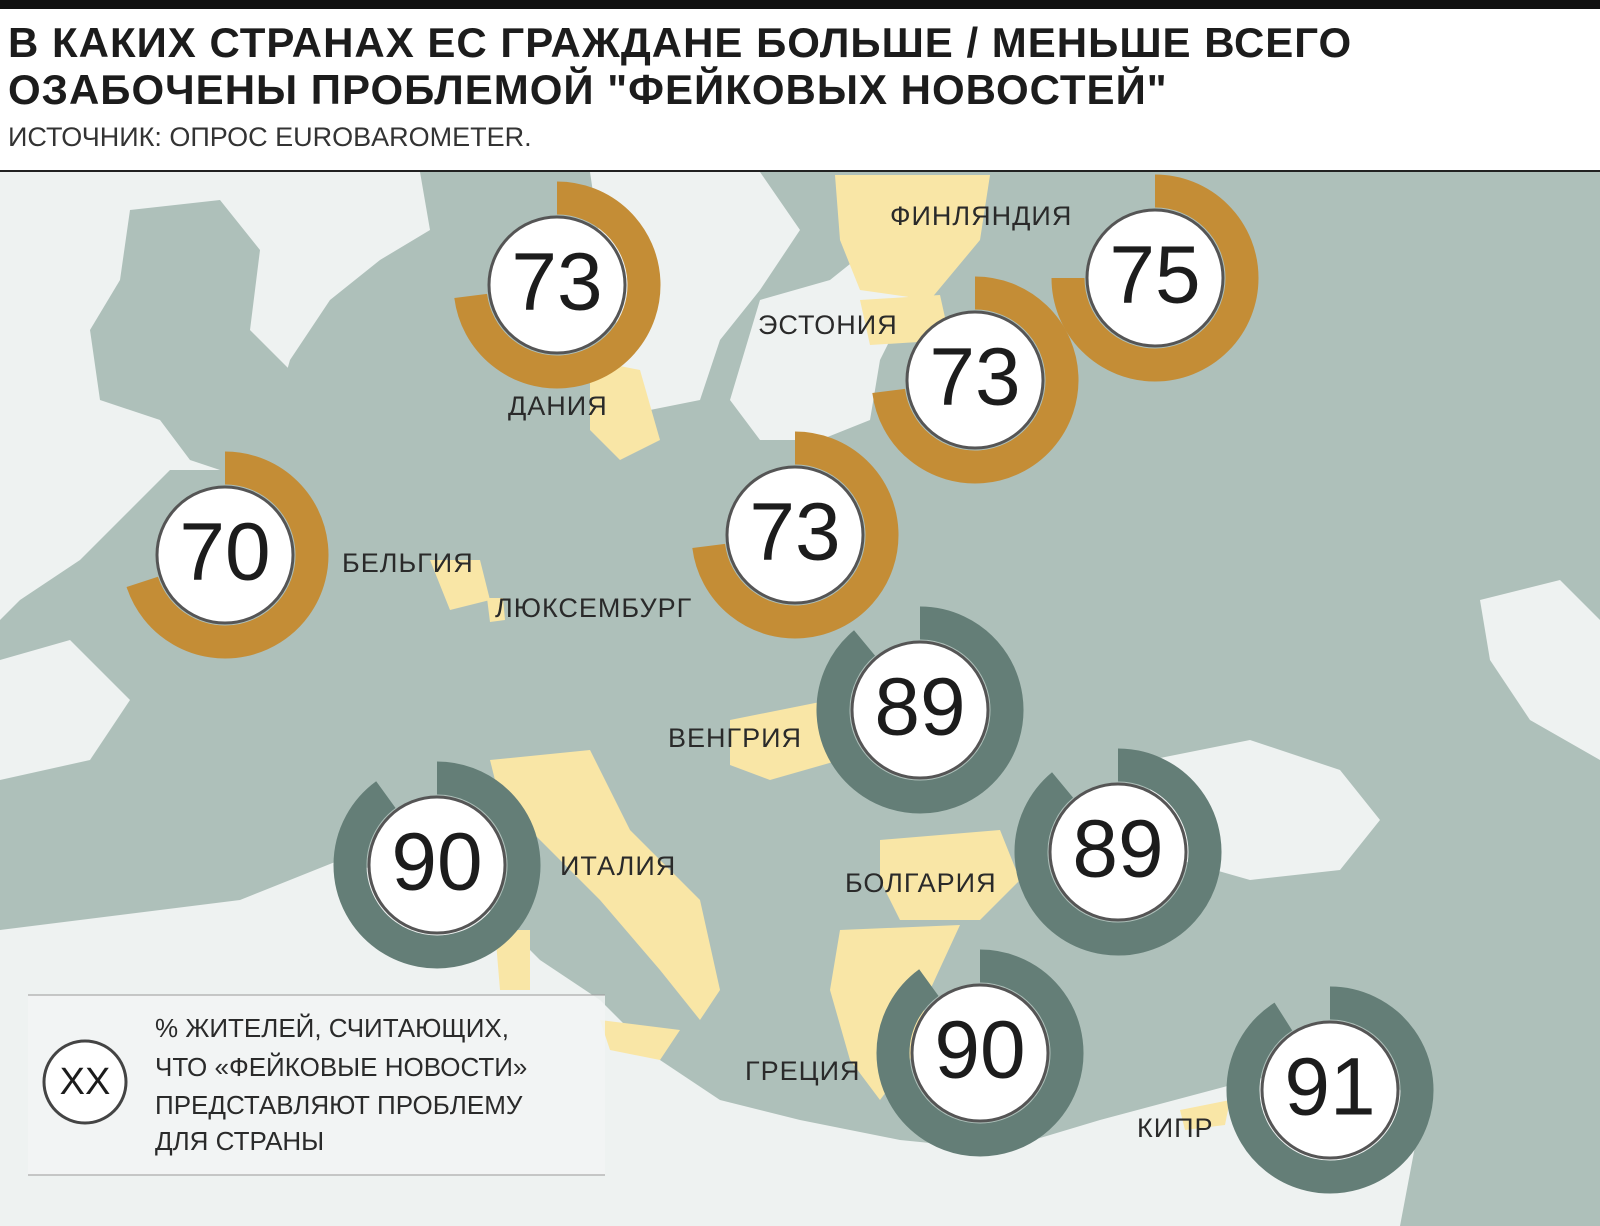  What do you see at coordinates (625, 410) in the screenshot?
I see `denmark-shape` at bounding box center [625, 410].